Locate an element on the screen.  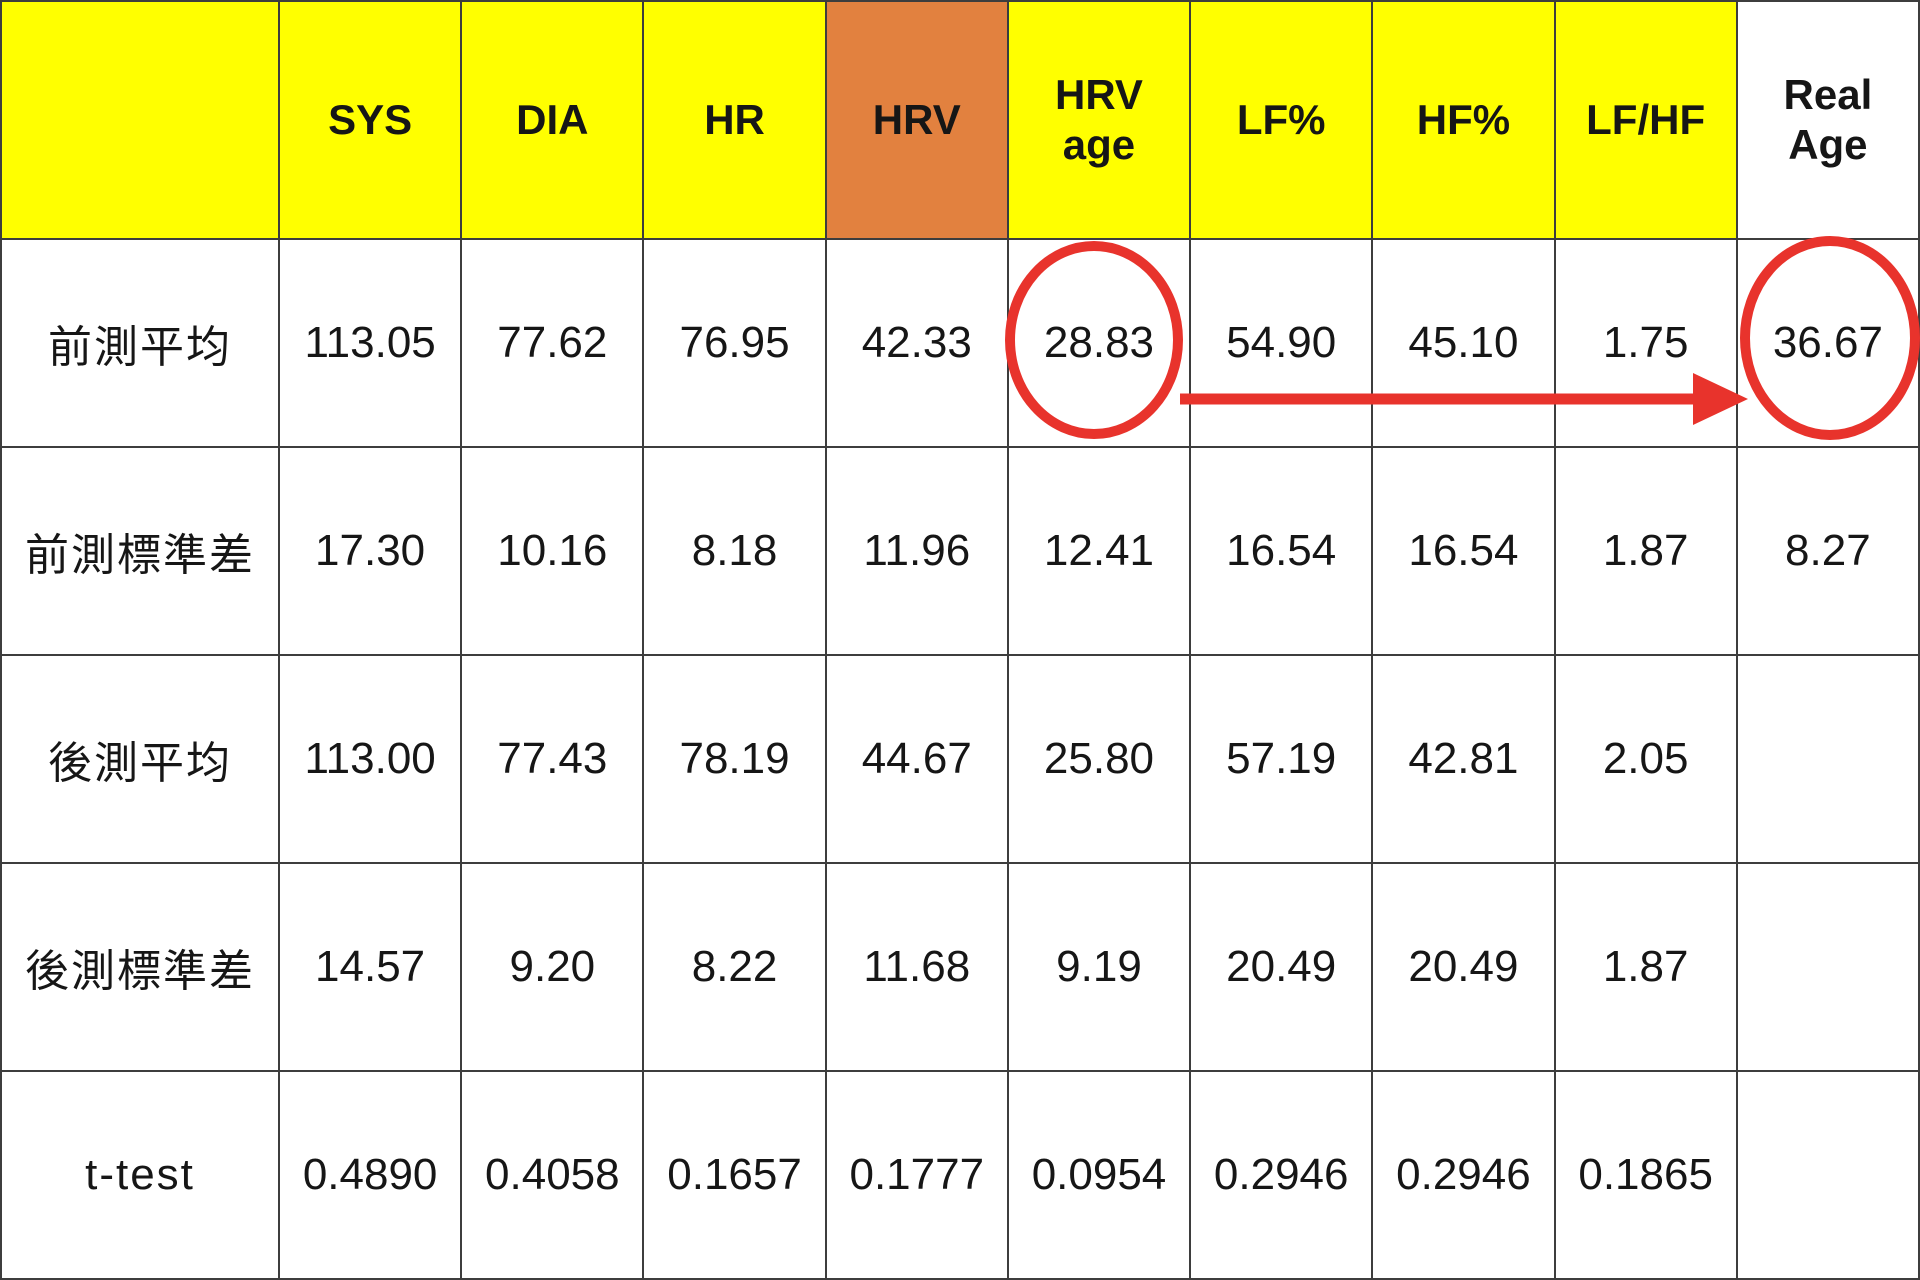
table-cell: 9.19 is located at coordinates (1099, 967).